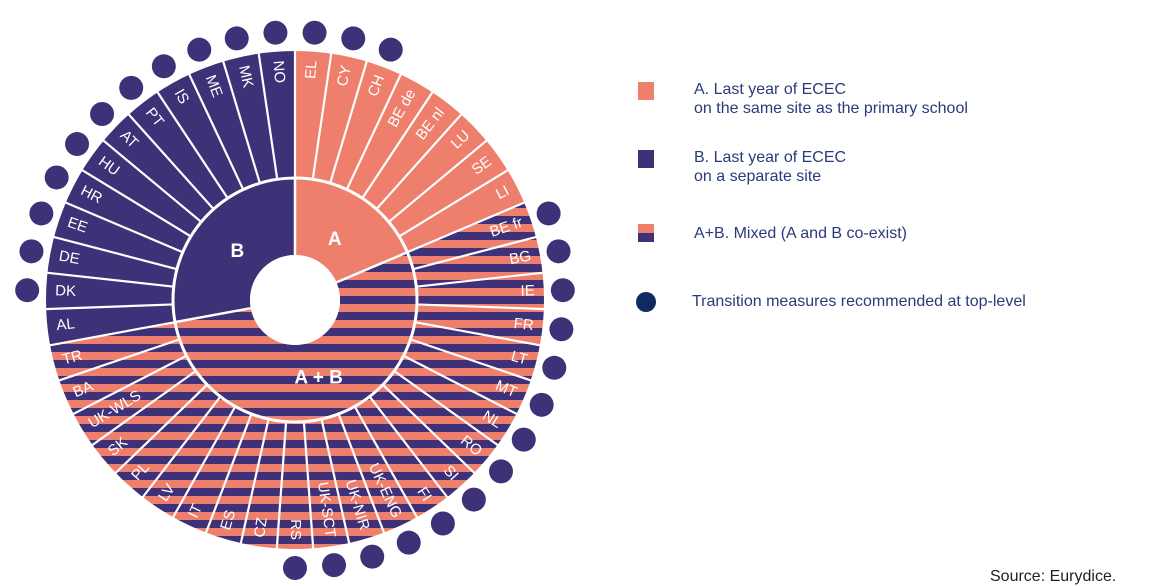  Describe the element at coordinates (70, 258) in the screenshot. I see `country-label: DE` at that location.